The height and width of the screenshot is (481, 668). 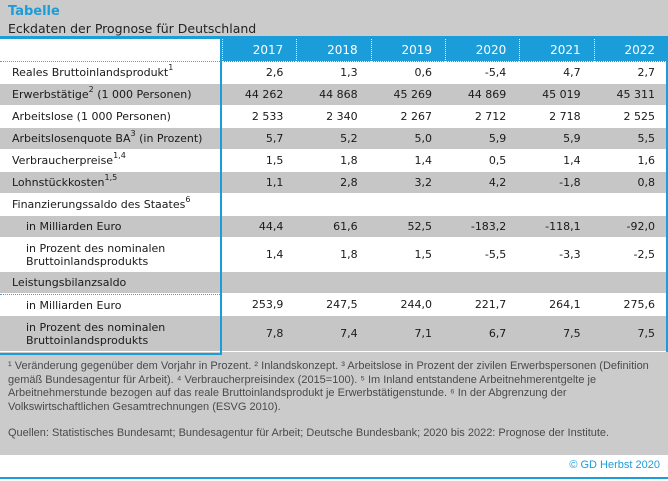 I want to click on cell-value: -118,1, so click(x=556, y=227).